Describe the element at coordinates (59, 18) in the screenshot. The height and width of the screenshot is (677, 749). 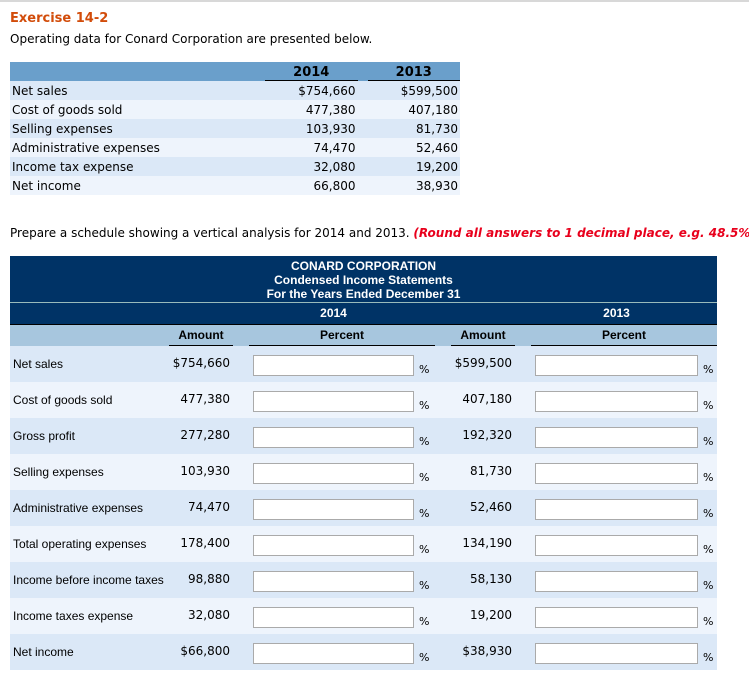
I see `exercise-title: Exercise 14-2` at that location.